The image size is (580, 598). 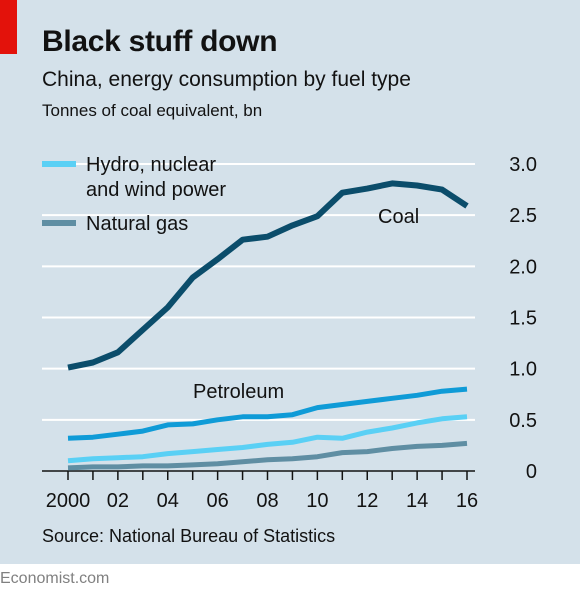 I want to click on x-tick-label: 16, so click(x=467, y=501).